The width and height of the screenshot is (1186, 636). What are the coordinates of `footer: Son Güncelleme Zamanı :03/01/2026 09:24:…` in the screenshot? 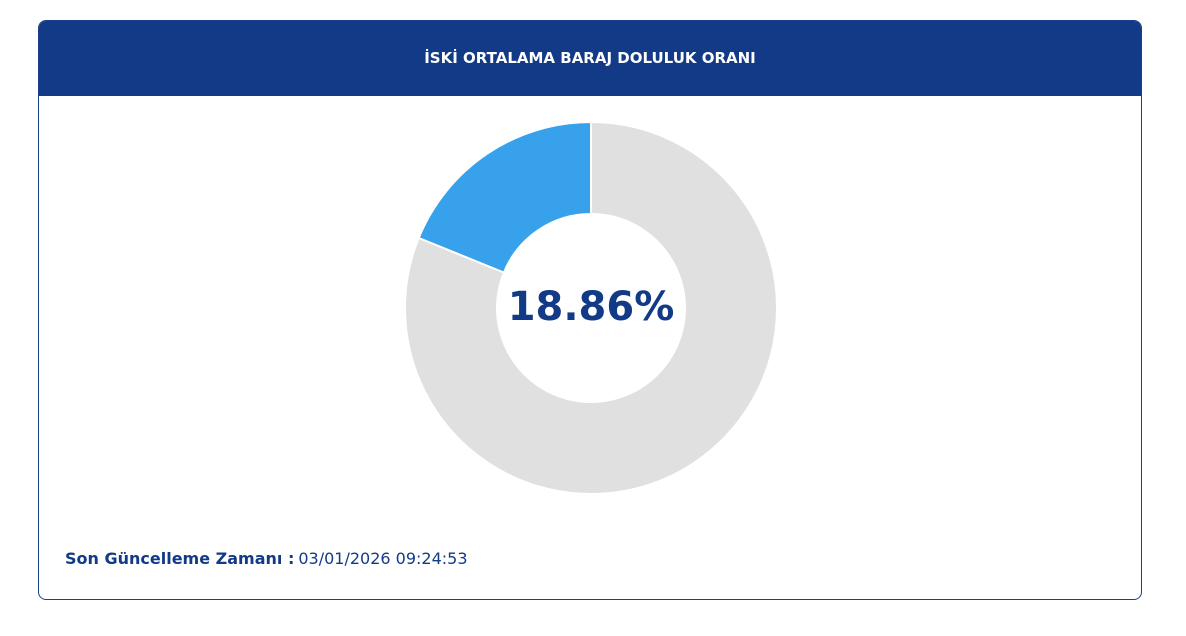 It's located at (266, 558).